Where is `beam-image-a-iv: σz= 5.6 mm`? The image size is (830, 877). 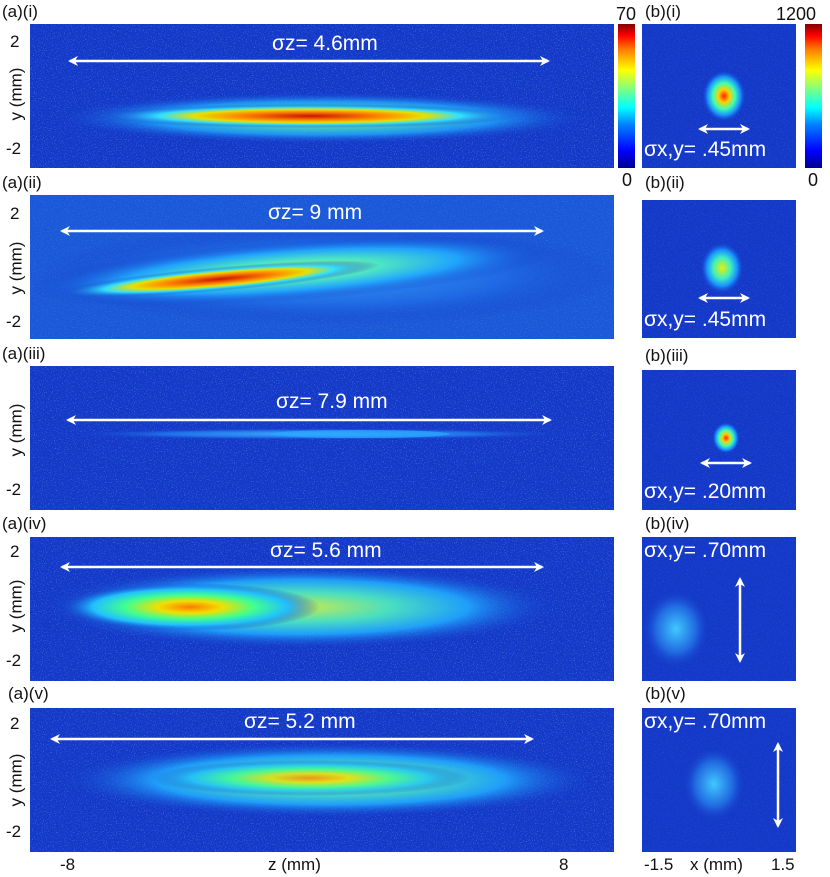 beam-image-a-iv: σz= 5.6 mm is located at coordinates (322, 609).